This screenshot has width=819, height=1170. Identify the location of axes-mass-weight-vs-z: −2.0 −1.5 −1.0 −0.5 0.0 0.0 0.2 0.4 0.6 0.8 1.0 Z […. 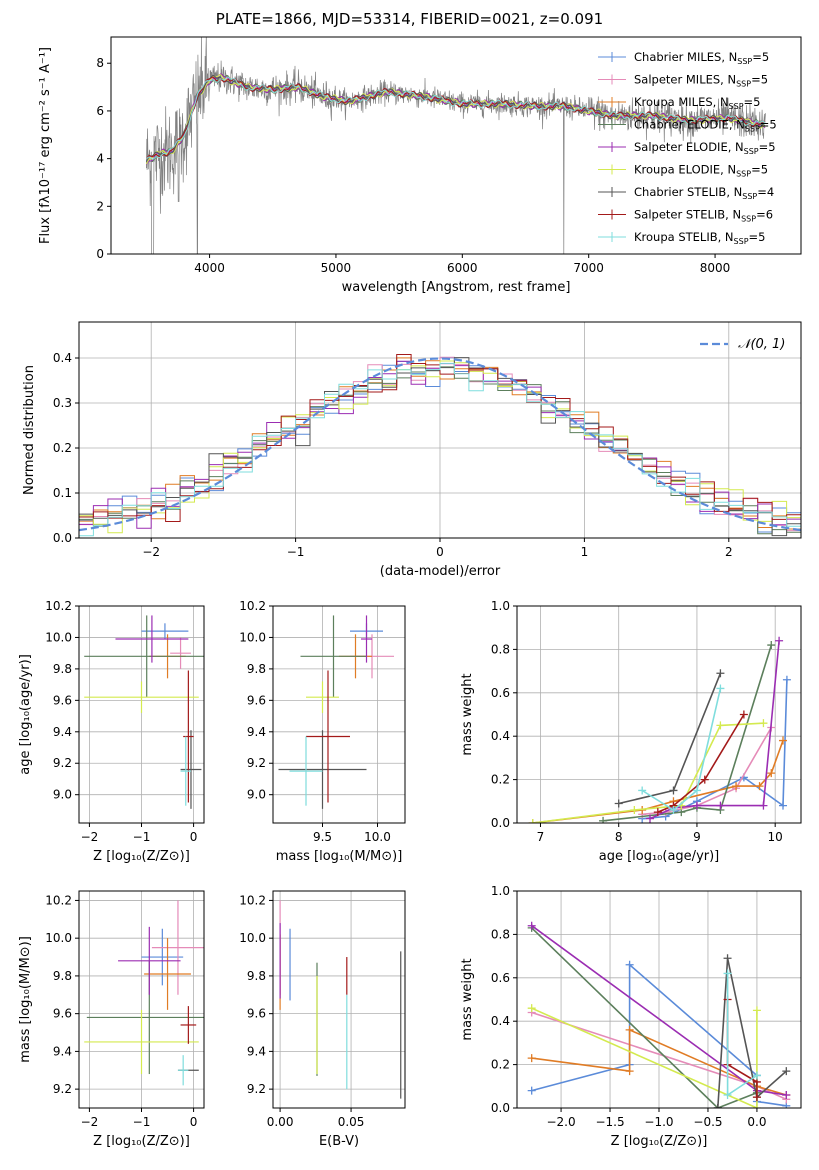
(630, 1016).